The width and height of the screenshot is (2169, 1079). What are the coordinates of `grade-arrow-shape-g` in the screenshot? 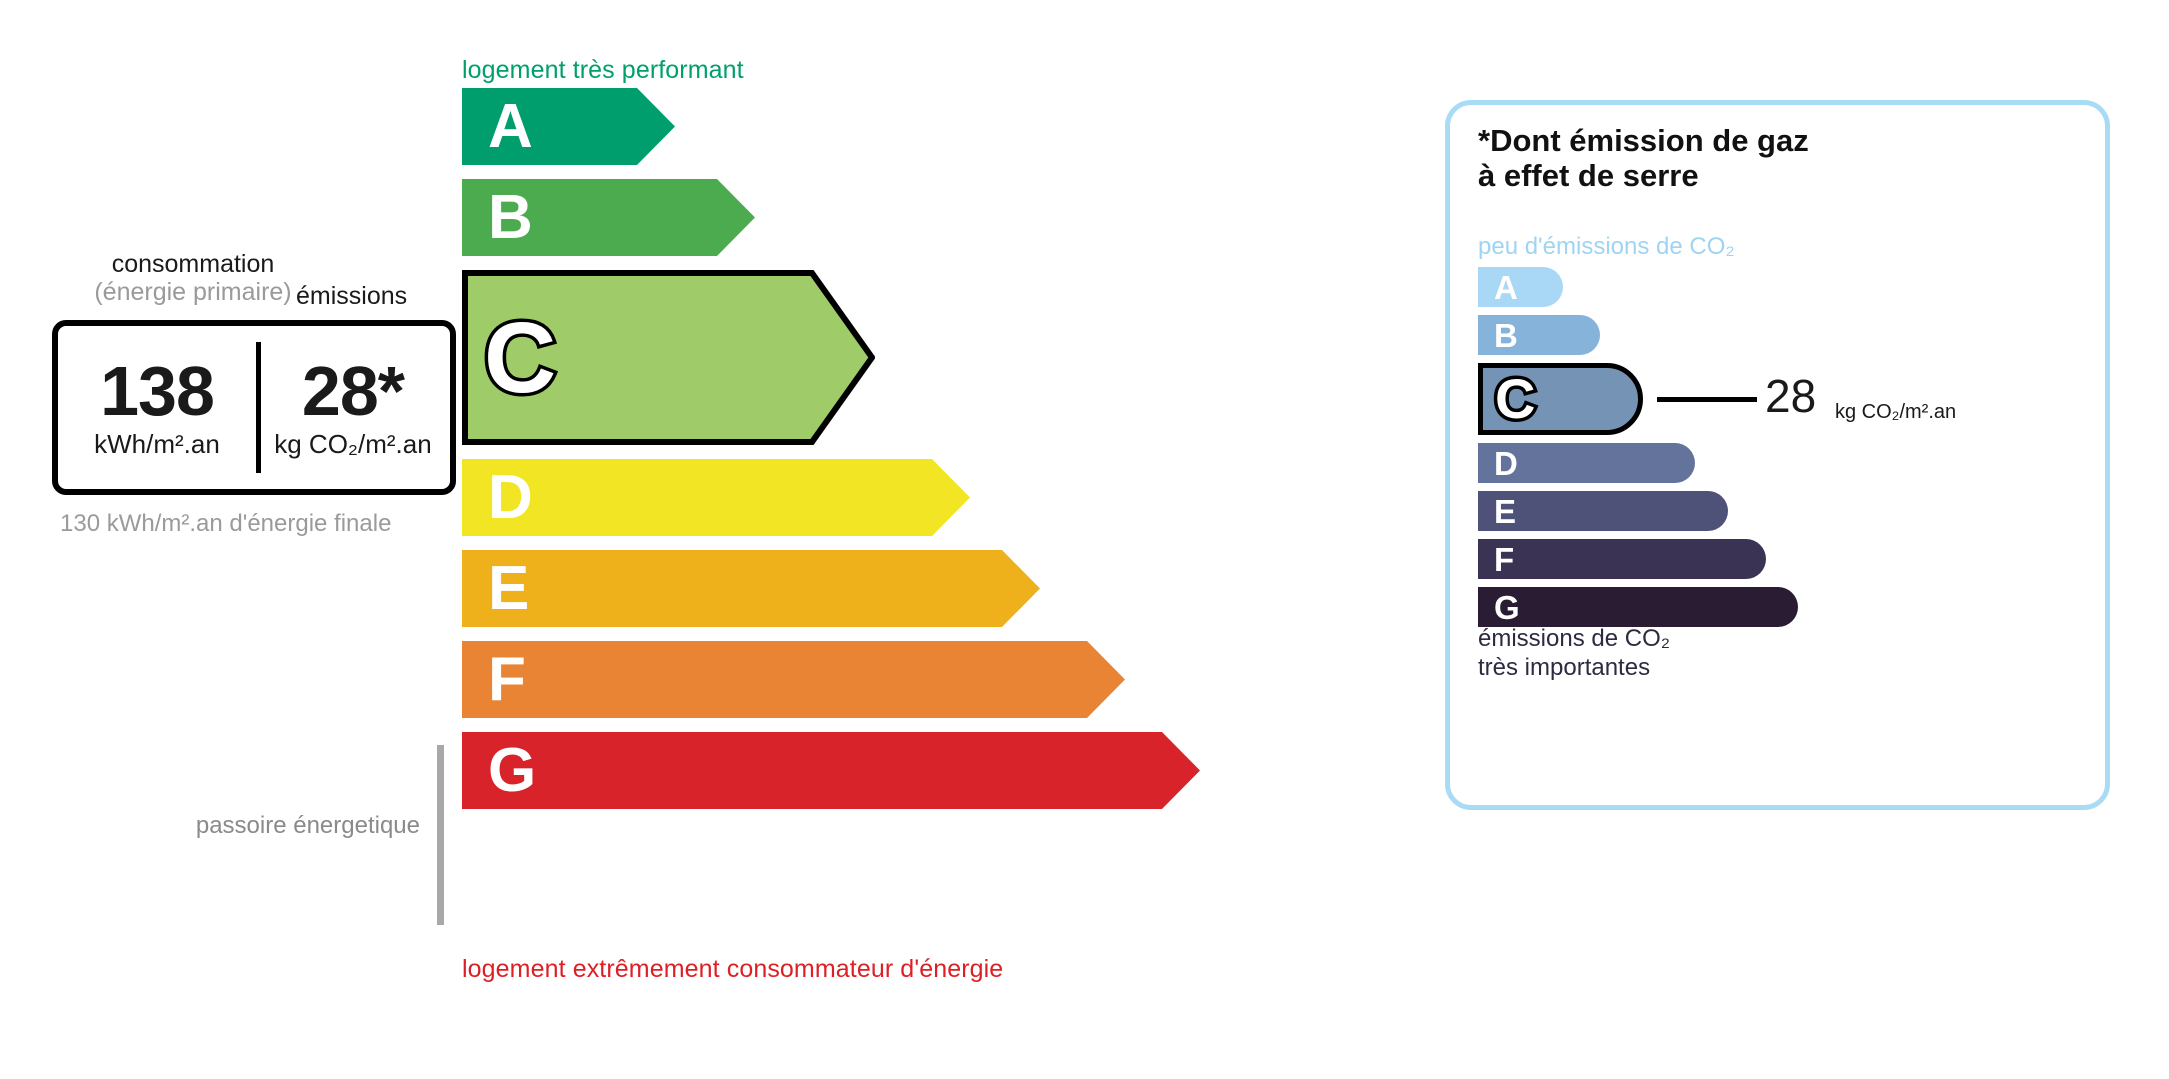 It's located at (831, 770).